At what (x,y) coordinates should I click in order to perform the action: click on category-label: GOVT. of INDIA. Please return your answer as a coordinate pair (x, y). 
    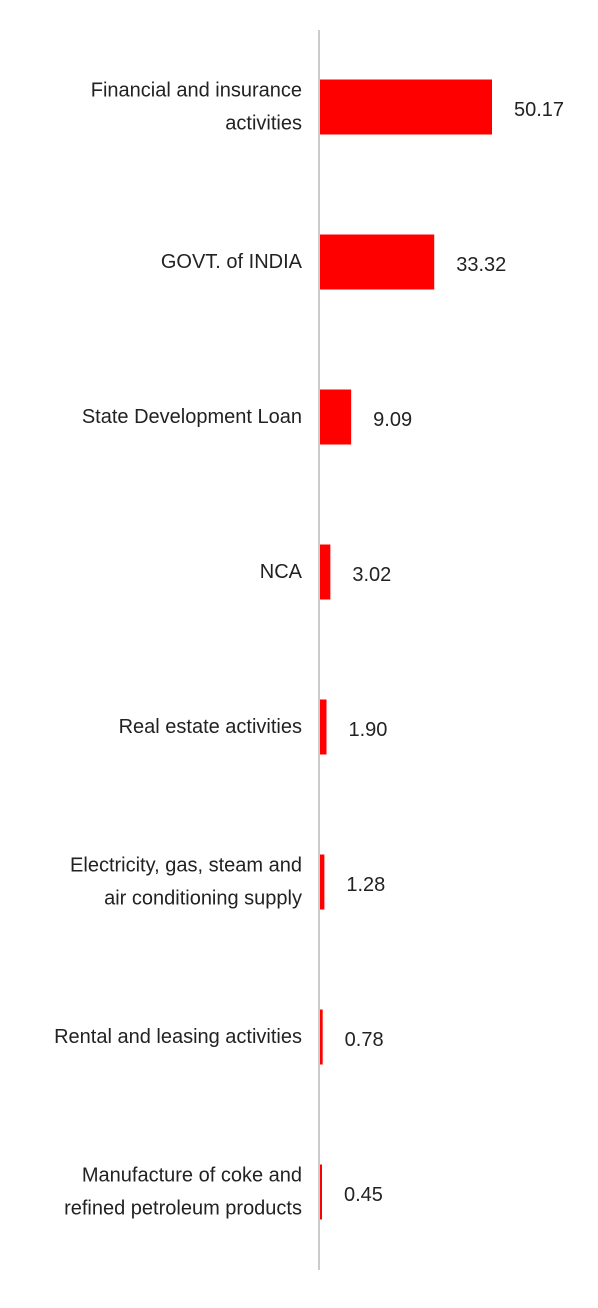
    Looking at the image, I should click on (232, 262).